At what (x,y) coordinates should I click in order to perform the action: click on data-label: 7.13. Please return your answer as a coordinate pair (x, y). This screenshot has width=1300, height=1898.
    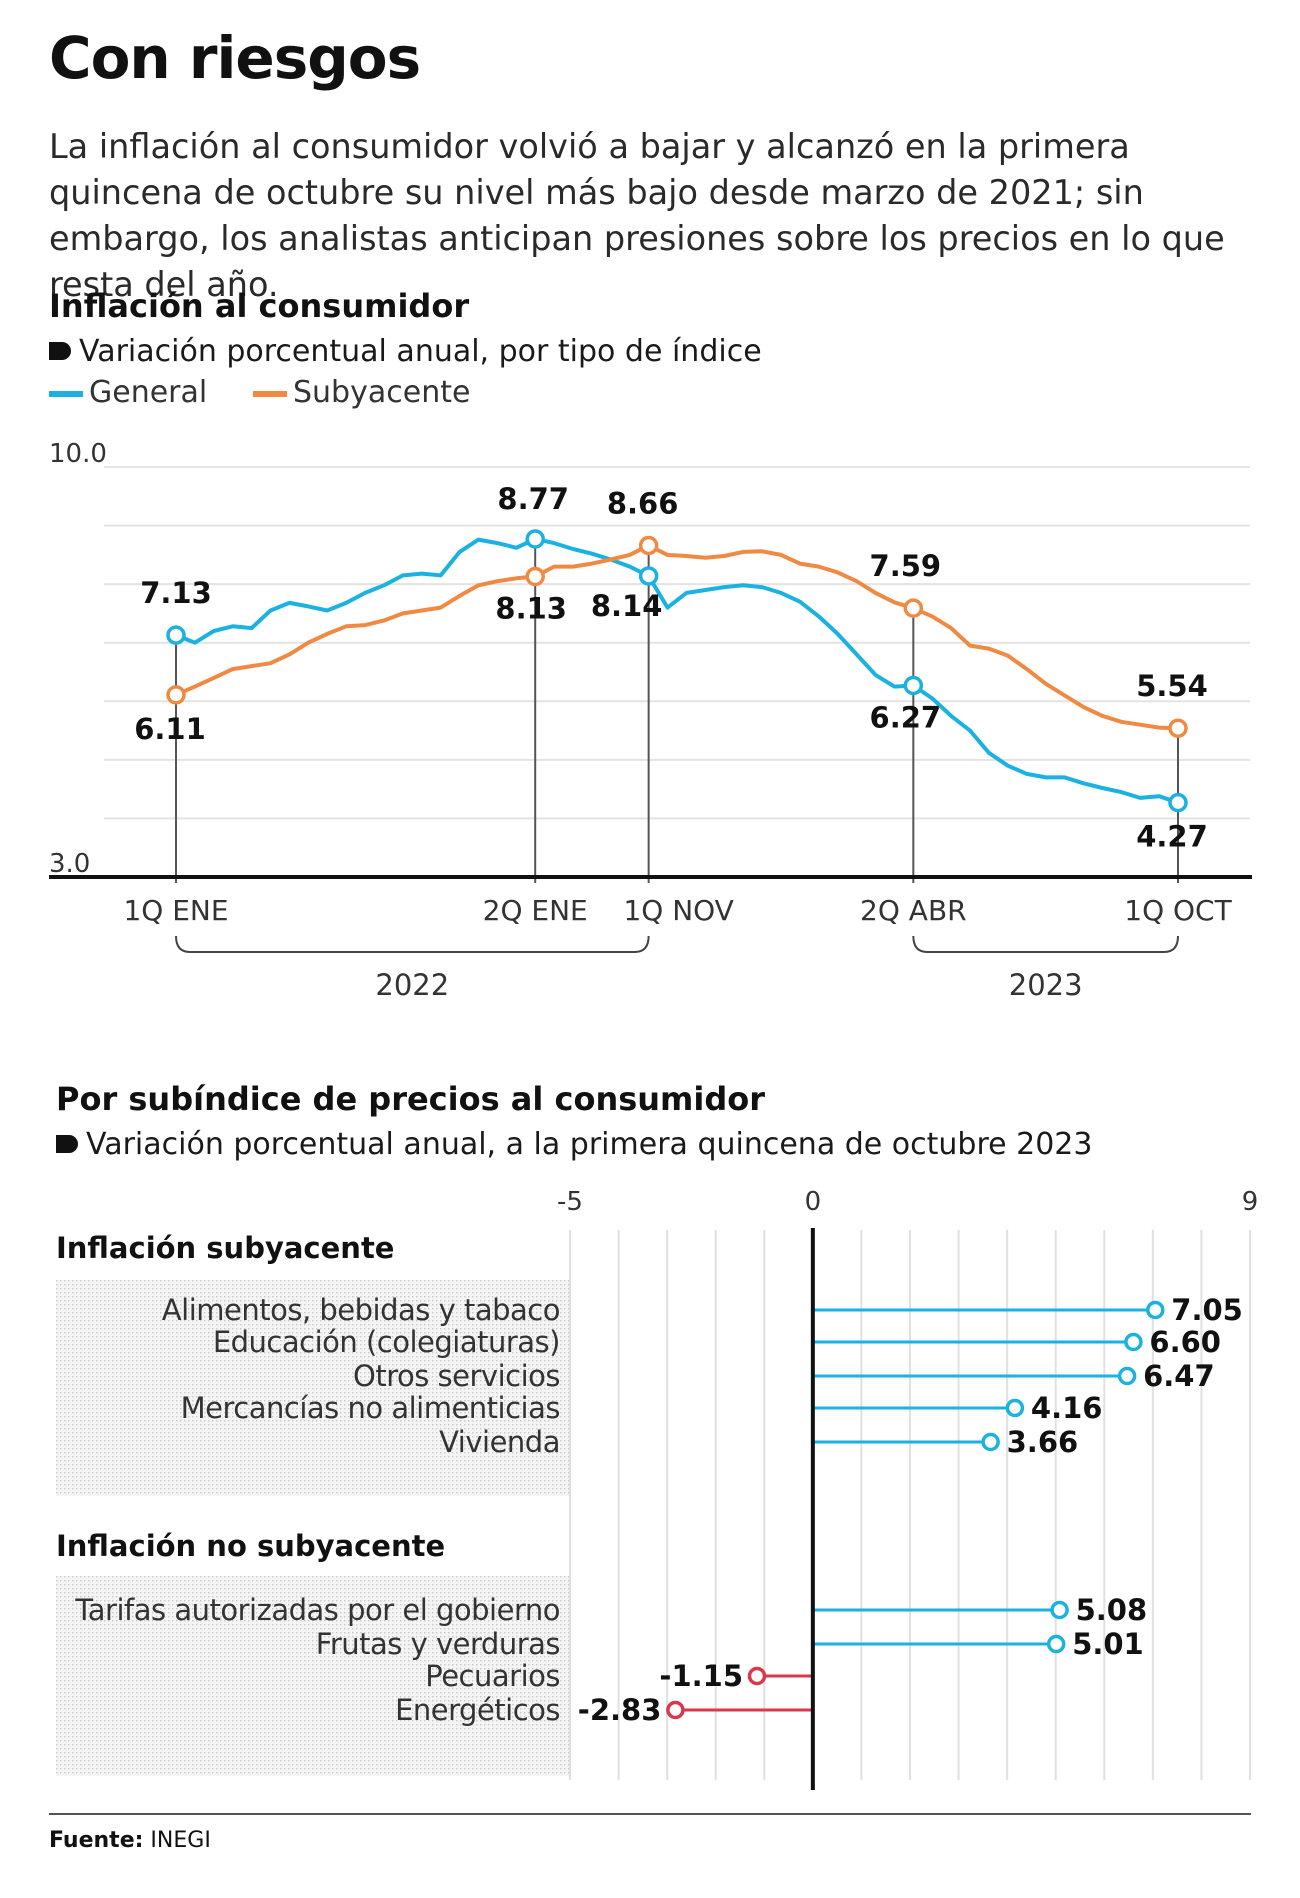
    Looking at the image, I should click on (176, 593).